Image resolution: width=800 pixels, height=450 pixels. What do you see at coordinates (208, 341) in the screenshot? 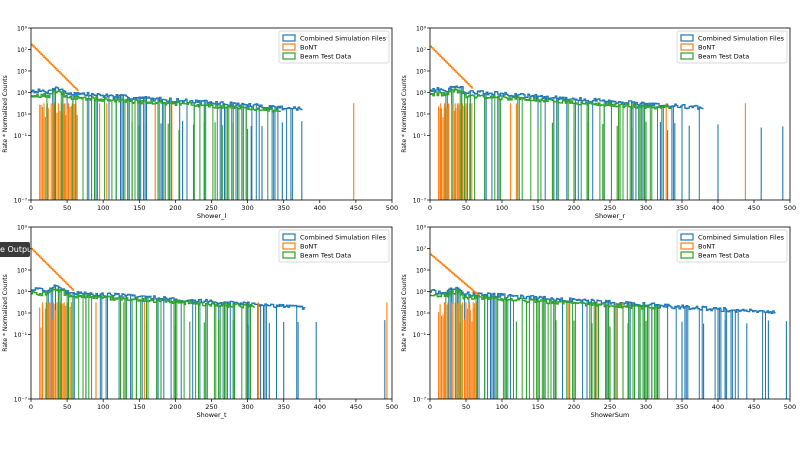
I see `series-combined` at bounding box center [208, 341].